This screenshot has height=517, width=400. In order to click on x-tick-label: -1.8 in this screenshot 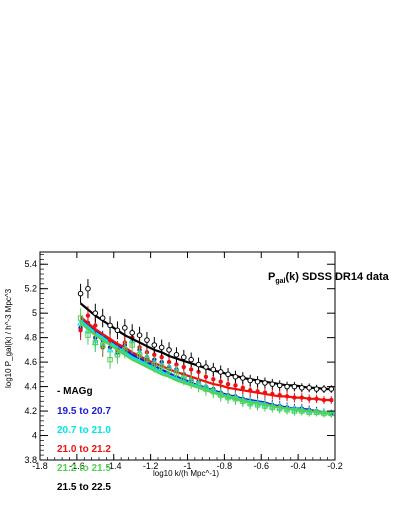, I will do `click(40, 466)`.